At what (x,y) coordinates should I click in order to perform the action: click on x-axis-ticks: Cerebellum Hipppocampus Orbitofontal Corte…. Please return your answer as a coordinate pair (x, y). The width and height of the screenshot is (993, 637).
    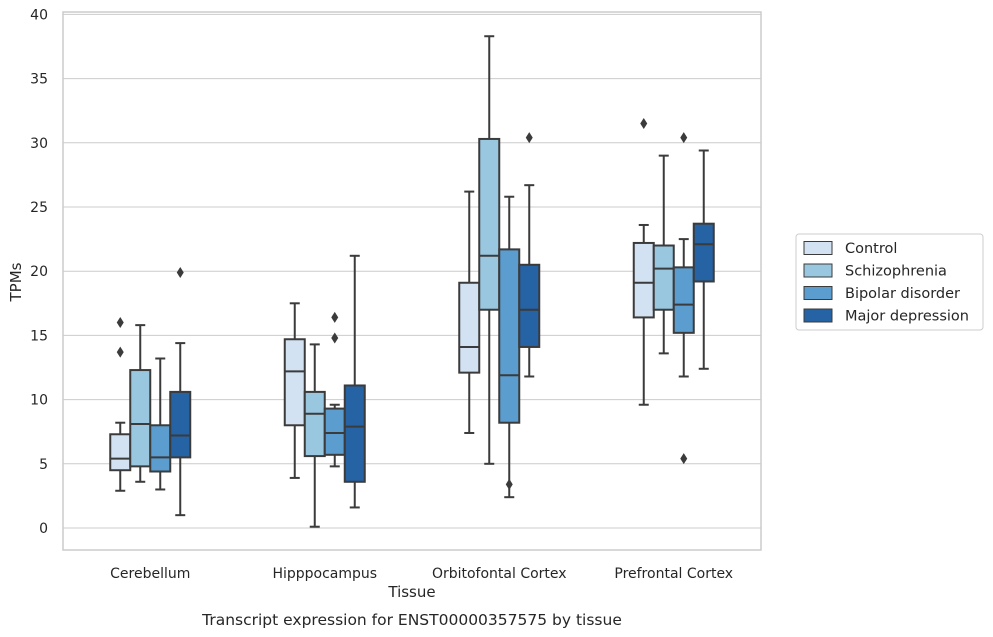
    Looking at the image, I should click on (421, 574).